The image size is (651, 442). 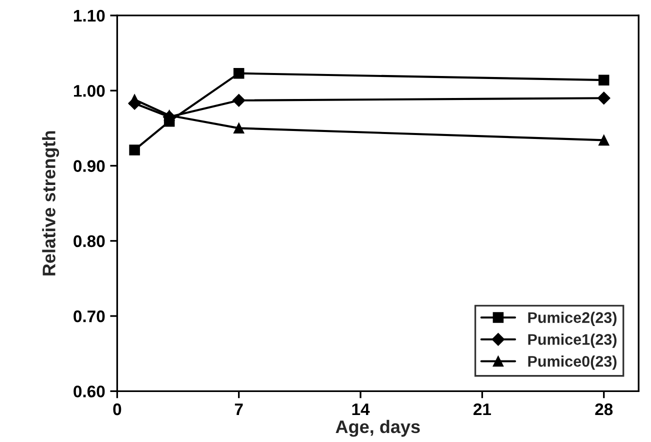 I want to click on x-tick-label: 7, so click(x=238, y=410).